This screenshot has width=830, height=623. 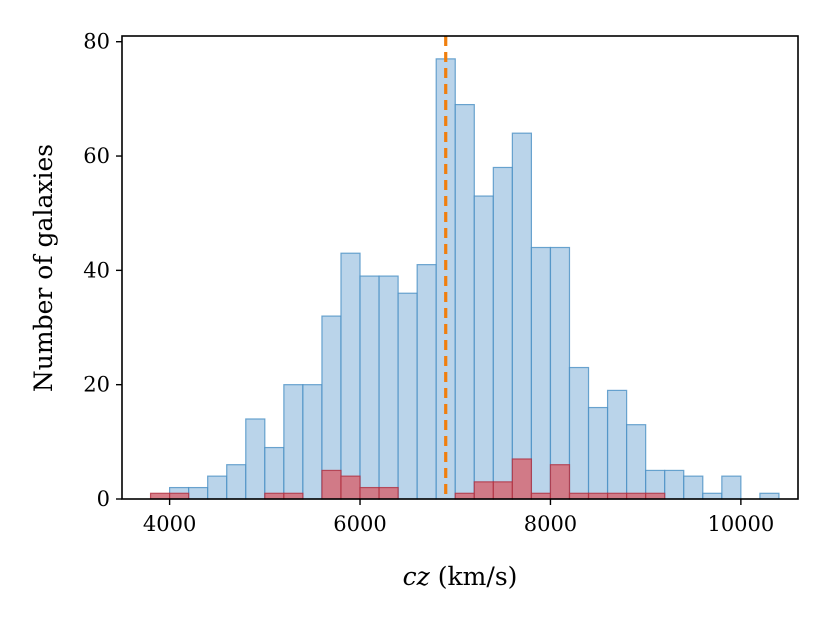 I want to click on y-tick-label: 20, so click(x=96, y=385).